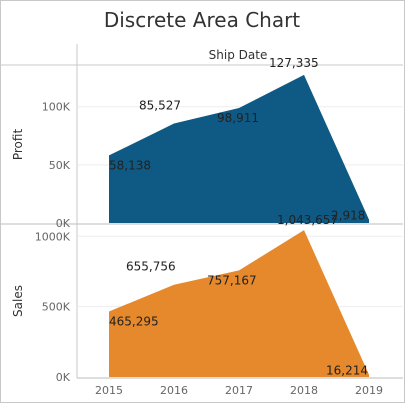  What do you see at coordinates (18, 301) in the screenshot?
I see `sales-axis-title: Sales` at bounding box center [18, 301].